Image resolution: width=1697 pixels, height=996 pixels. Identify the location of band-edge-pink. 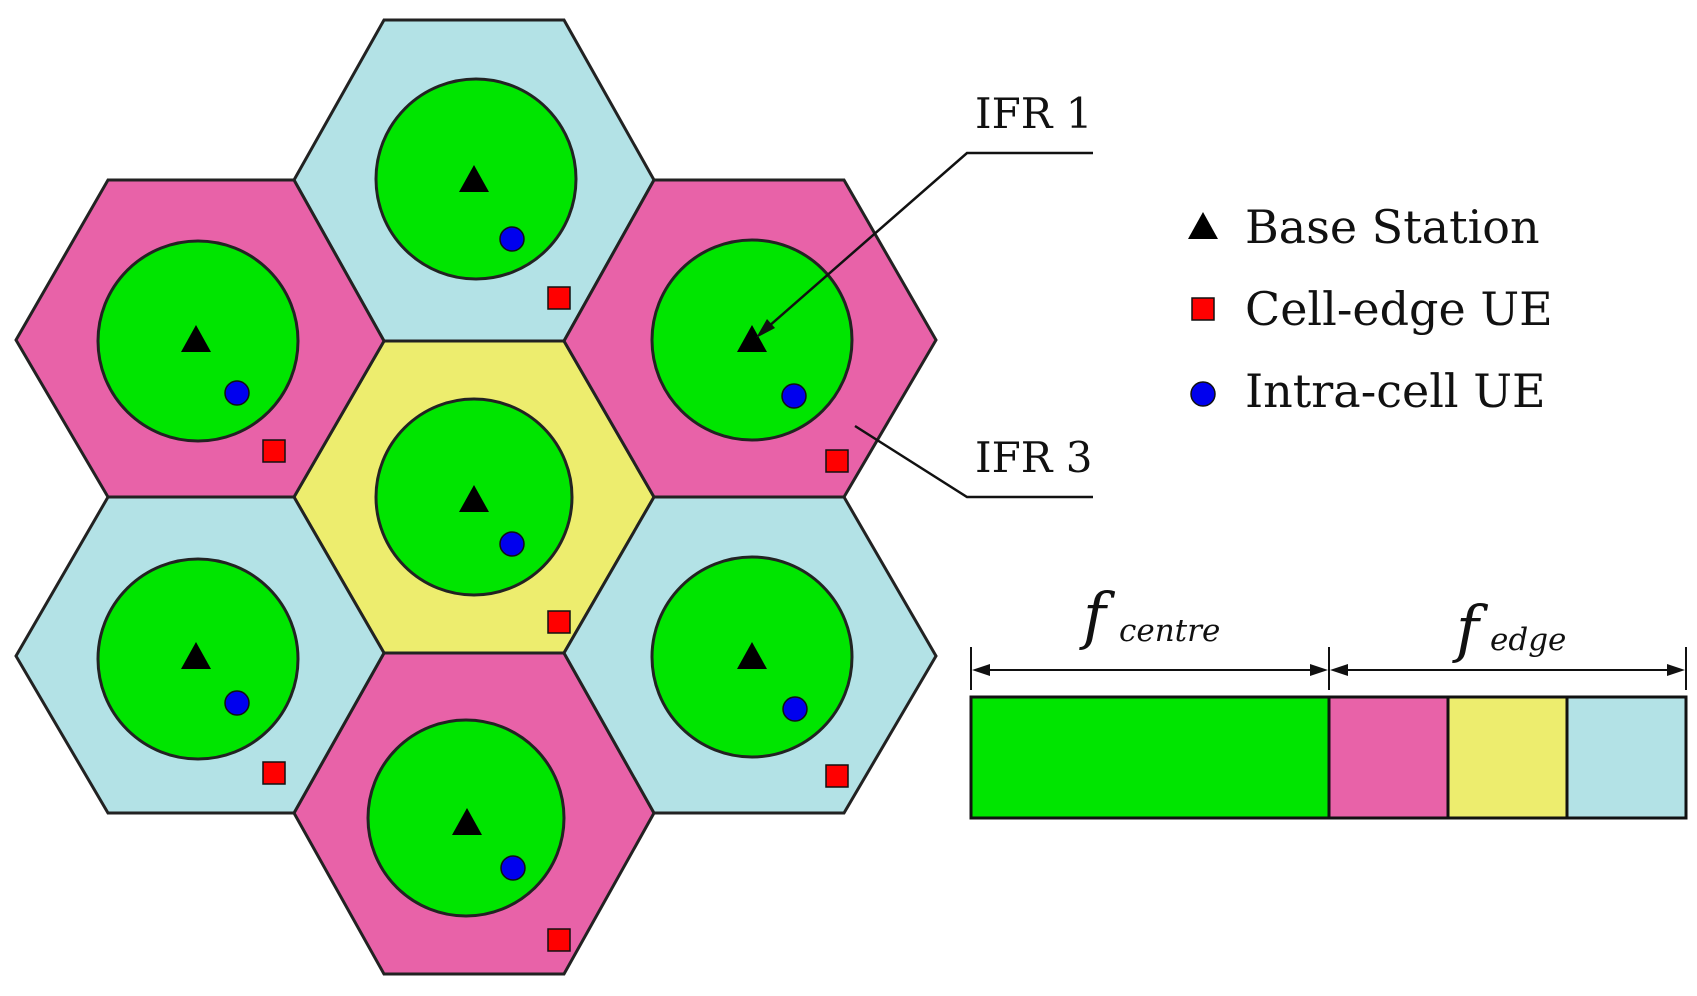
(1388, 757).